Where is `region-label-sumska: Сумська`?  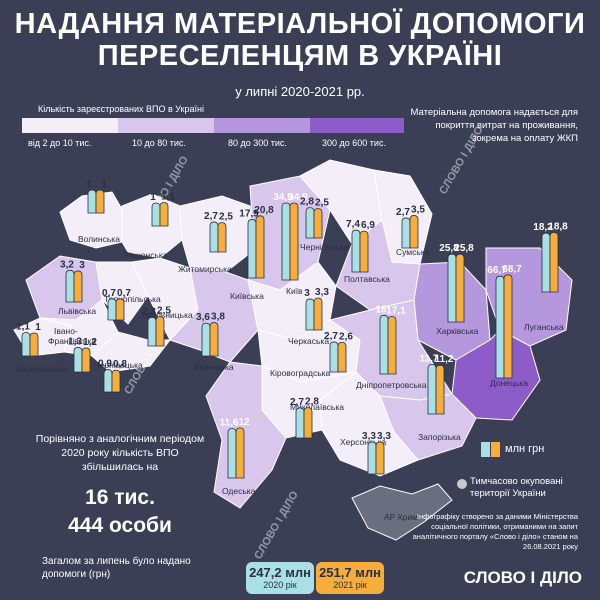 region-label-sumska: Сумська is located at coordinates (413, 252).